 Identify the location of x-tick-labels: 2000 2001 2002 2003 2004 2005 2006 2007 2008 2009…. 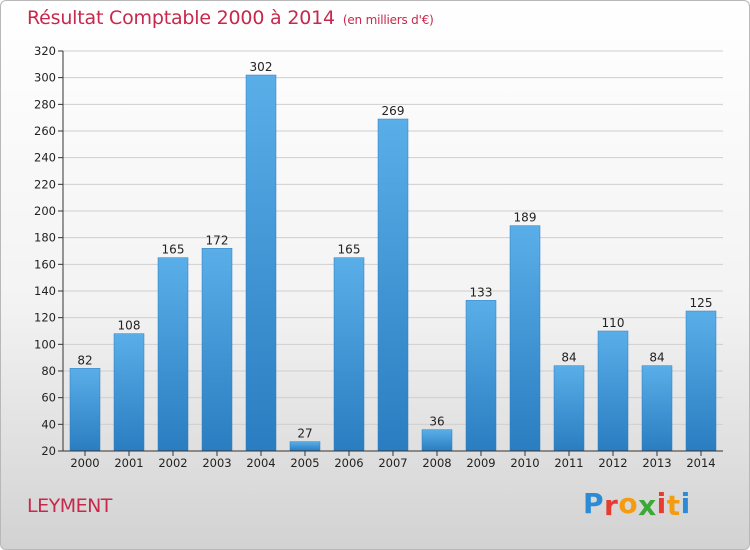
(393, 460).